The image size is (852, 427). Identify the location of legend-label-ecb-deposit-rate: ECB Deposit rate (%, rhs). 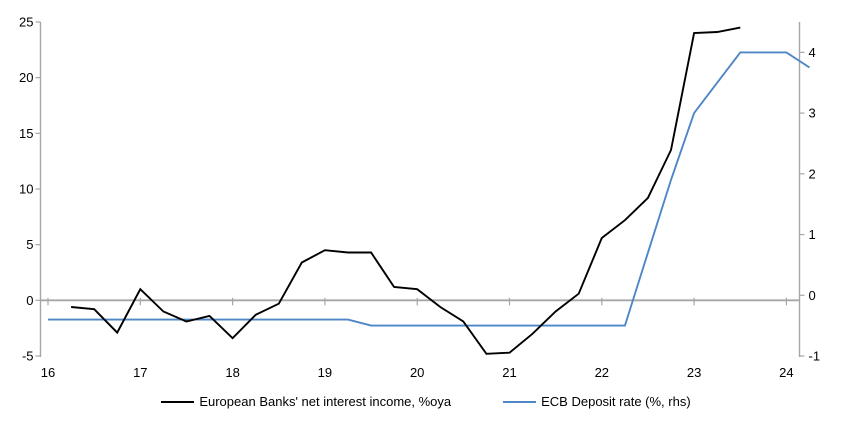
(616, 401).